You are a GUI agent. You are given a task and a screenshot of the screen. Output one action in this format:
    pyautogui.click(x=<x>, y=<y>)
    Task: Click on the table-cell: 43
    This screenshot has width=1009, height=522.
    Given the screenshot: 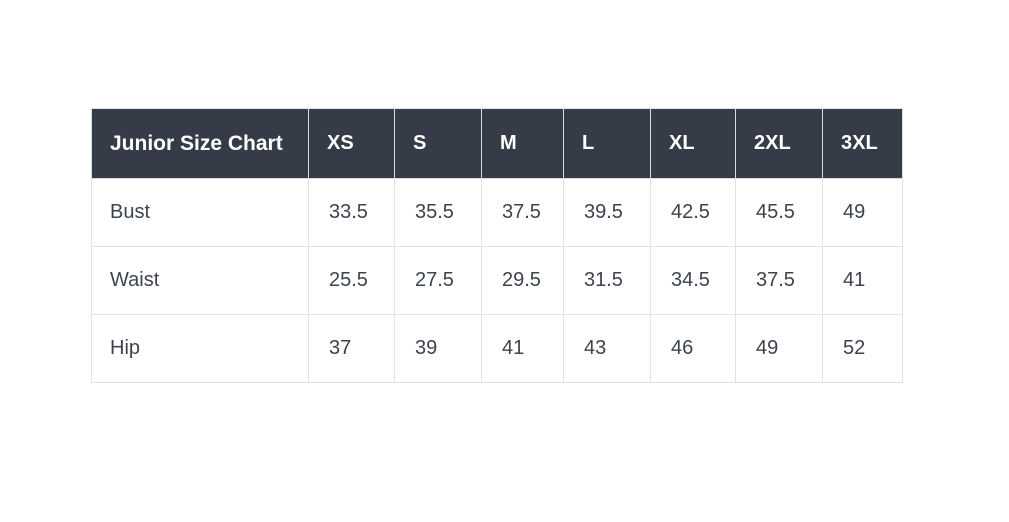 What is the action you would take?
    pyautogui.click(x=607, y=348)
    